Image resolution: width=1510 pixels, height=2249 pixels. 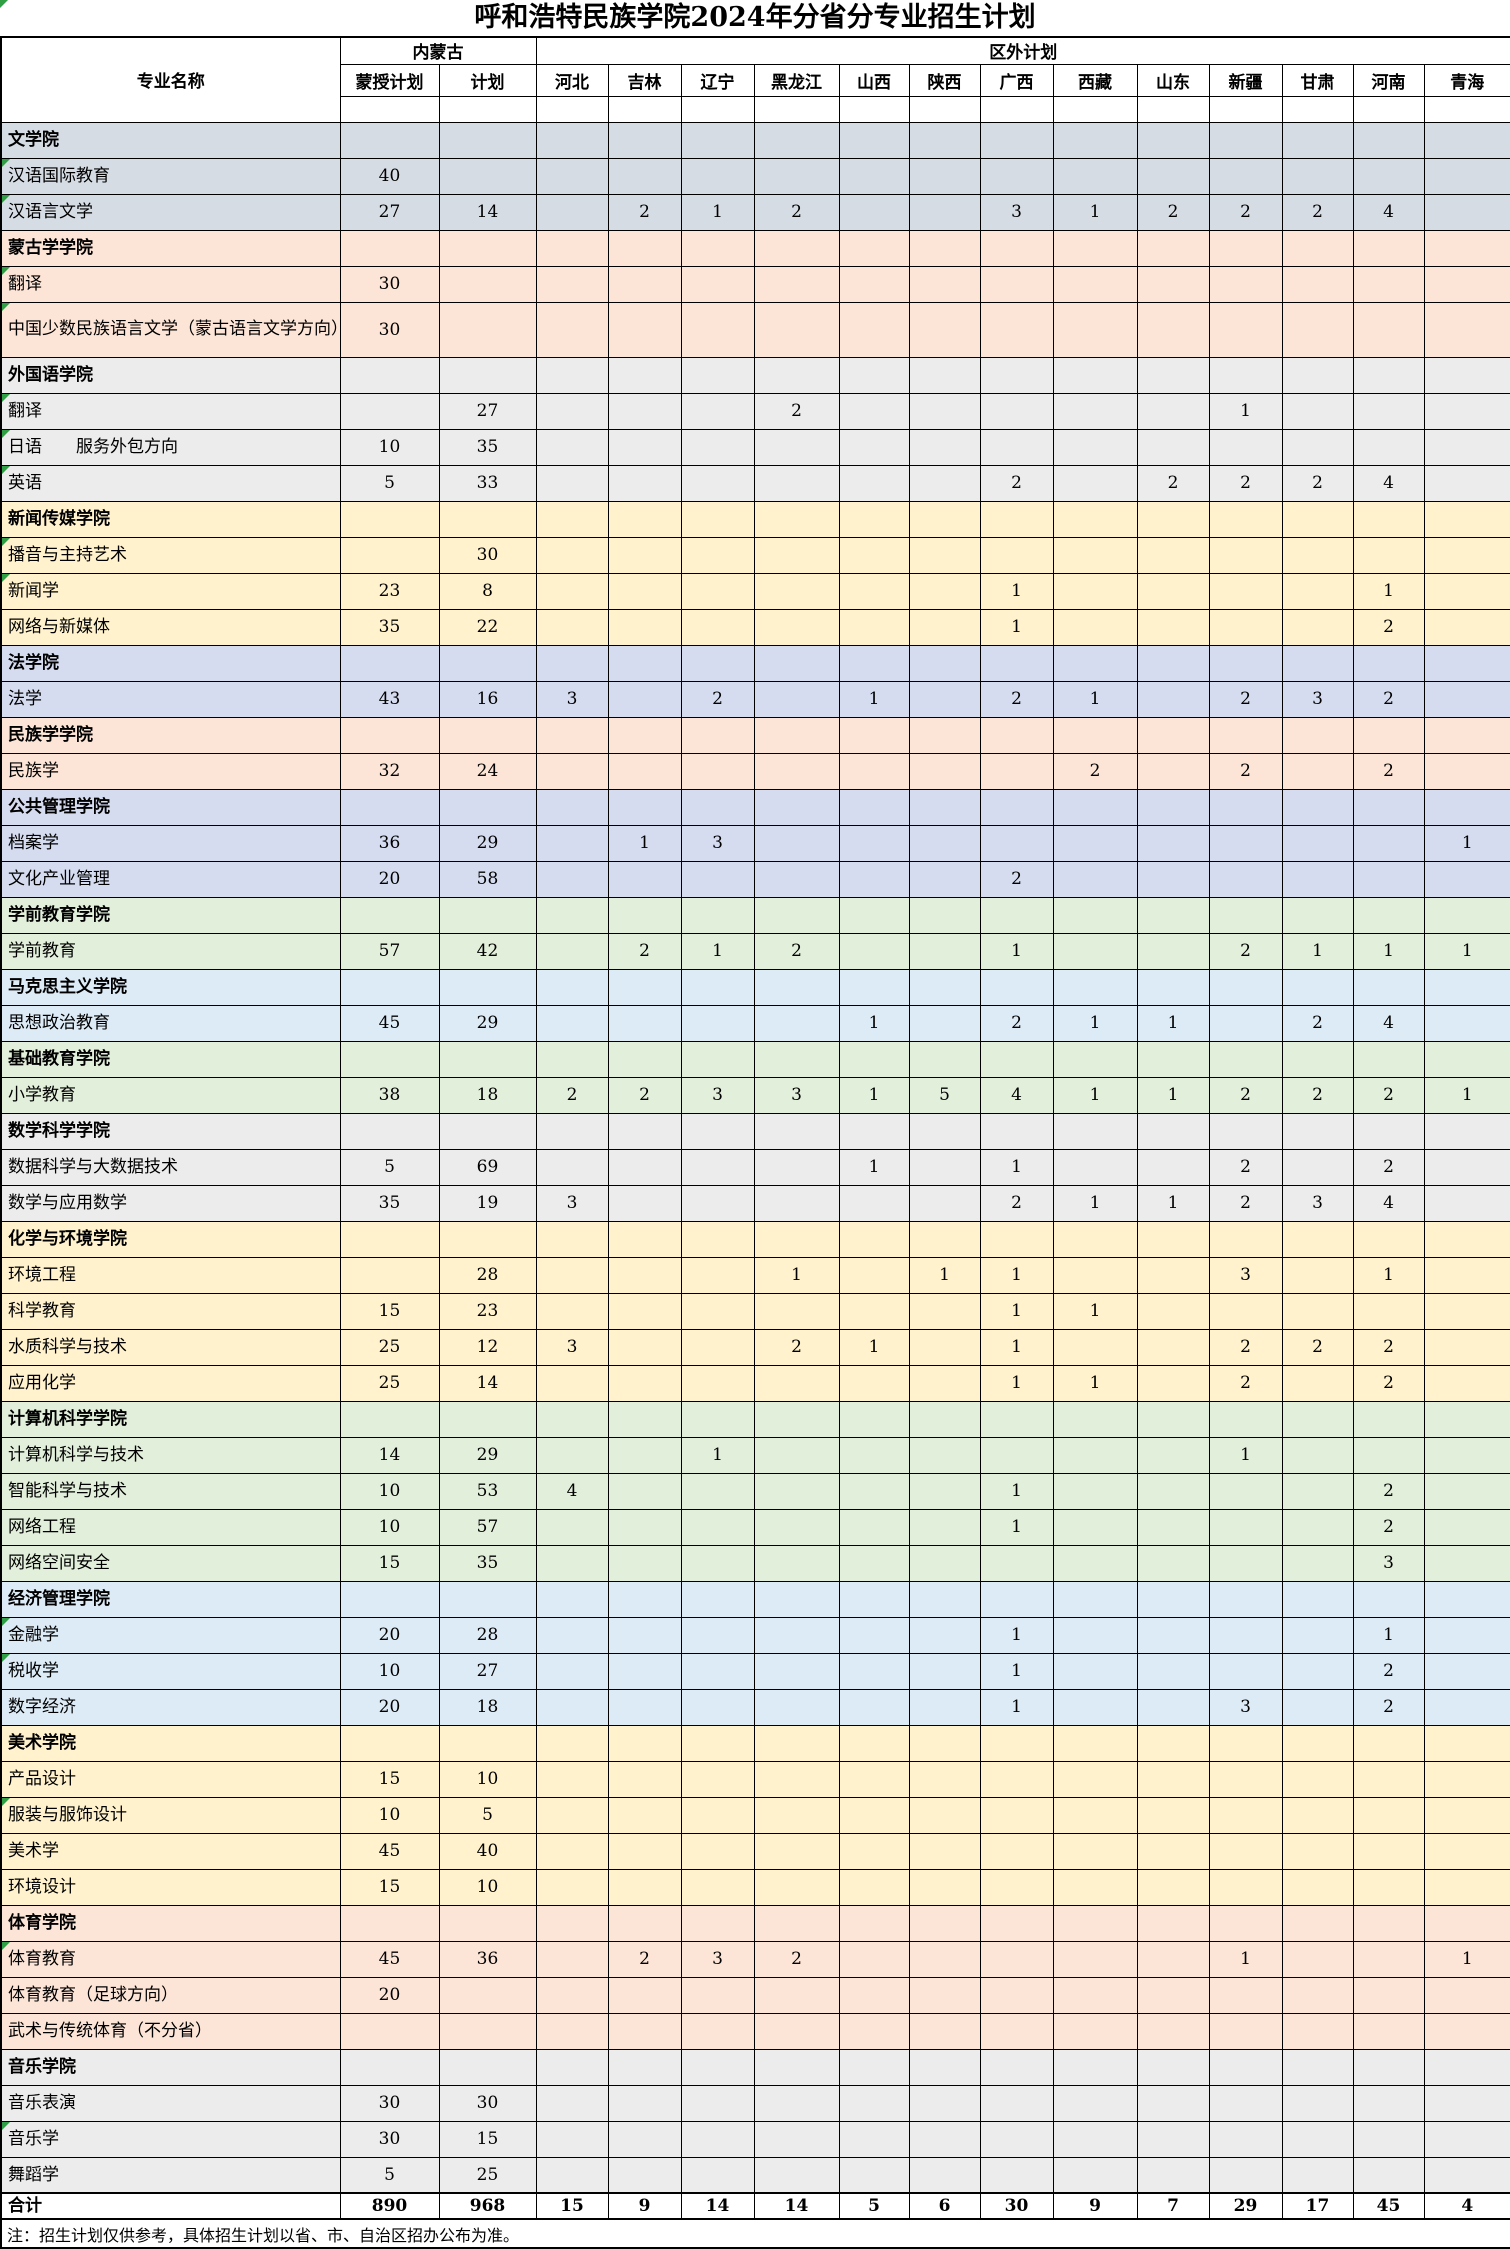 What do you see at coordinates (170, 1815) in the screenshot?
I see `major-name-cell: 服装与服饰设计` at bounding box center [170, 1815].